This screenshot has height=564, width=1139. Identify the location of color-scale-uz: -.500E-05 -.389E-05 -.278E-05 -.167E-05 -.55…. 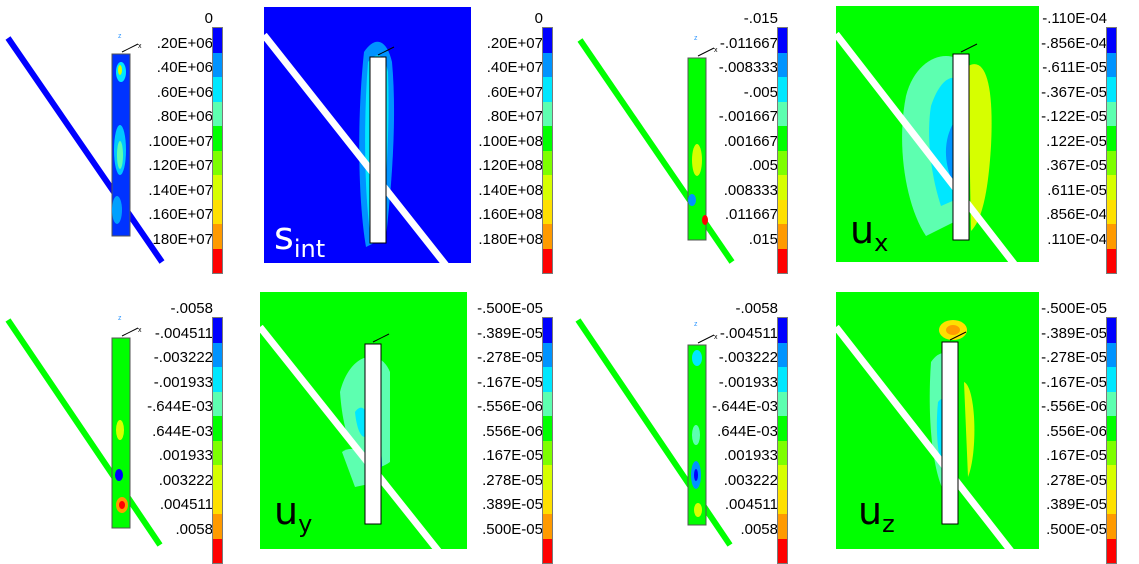
(1064, 432).